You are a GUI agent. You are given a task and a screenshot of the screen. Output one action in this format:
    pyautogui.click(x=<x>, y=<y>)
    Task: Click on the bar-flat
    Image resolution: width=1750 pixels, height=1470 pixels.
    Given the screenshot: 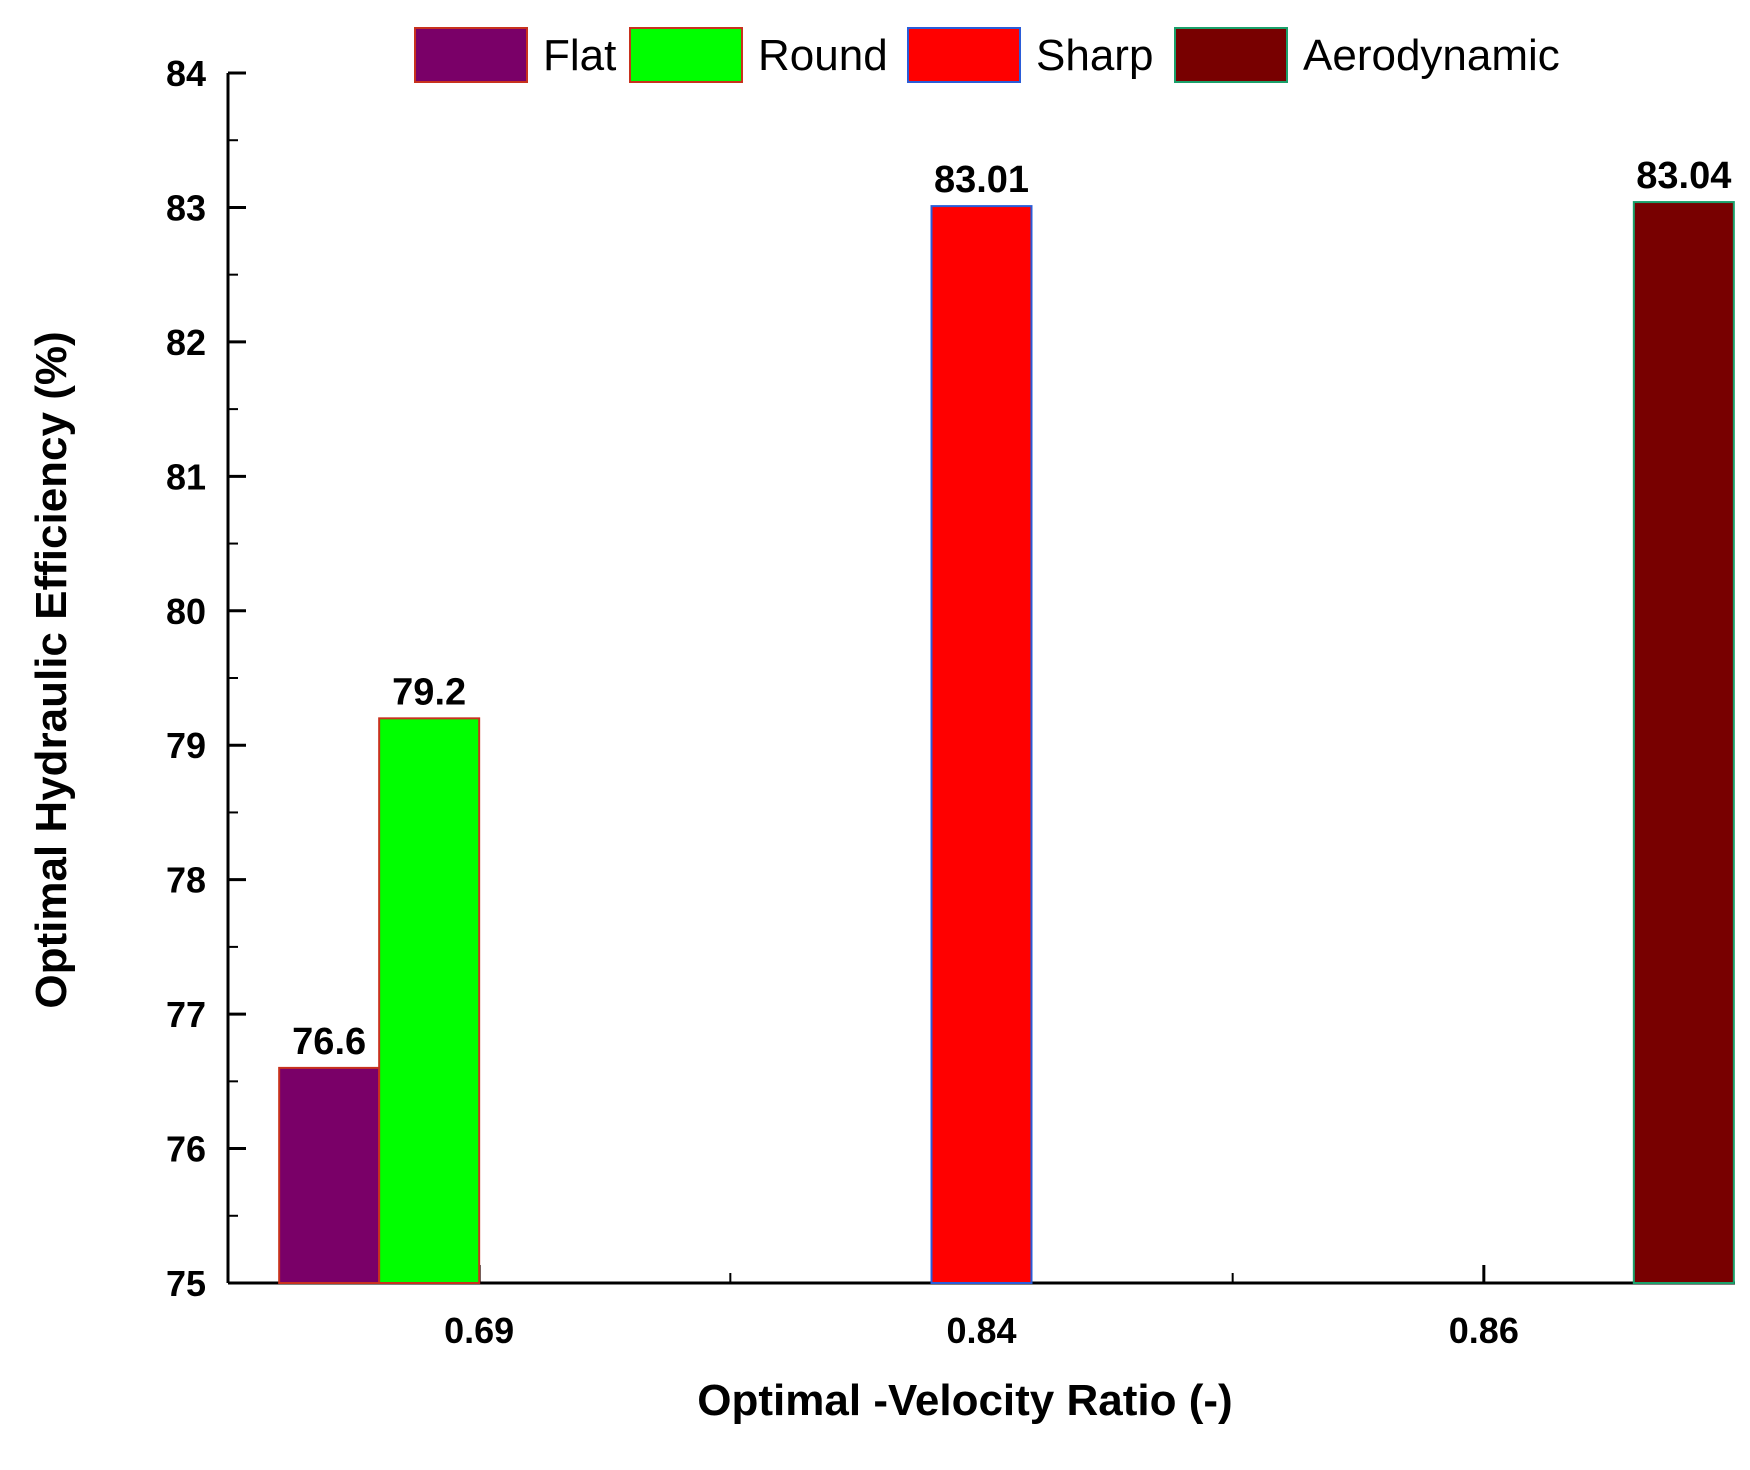 What is the action you would take?
    pyautogui.click(x=329, y=1175)
    